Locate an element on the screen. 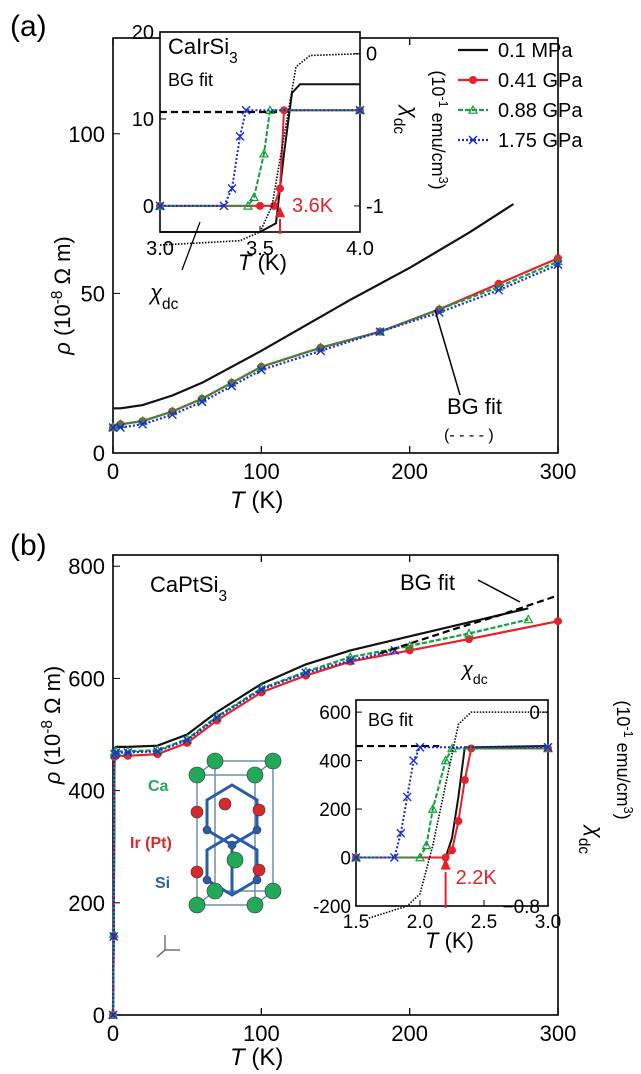 The height and width of the screenshot is (1074, 641). inset-b-bg is located at coordinates (452, 803).